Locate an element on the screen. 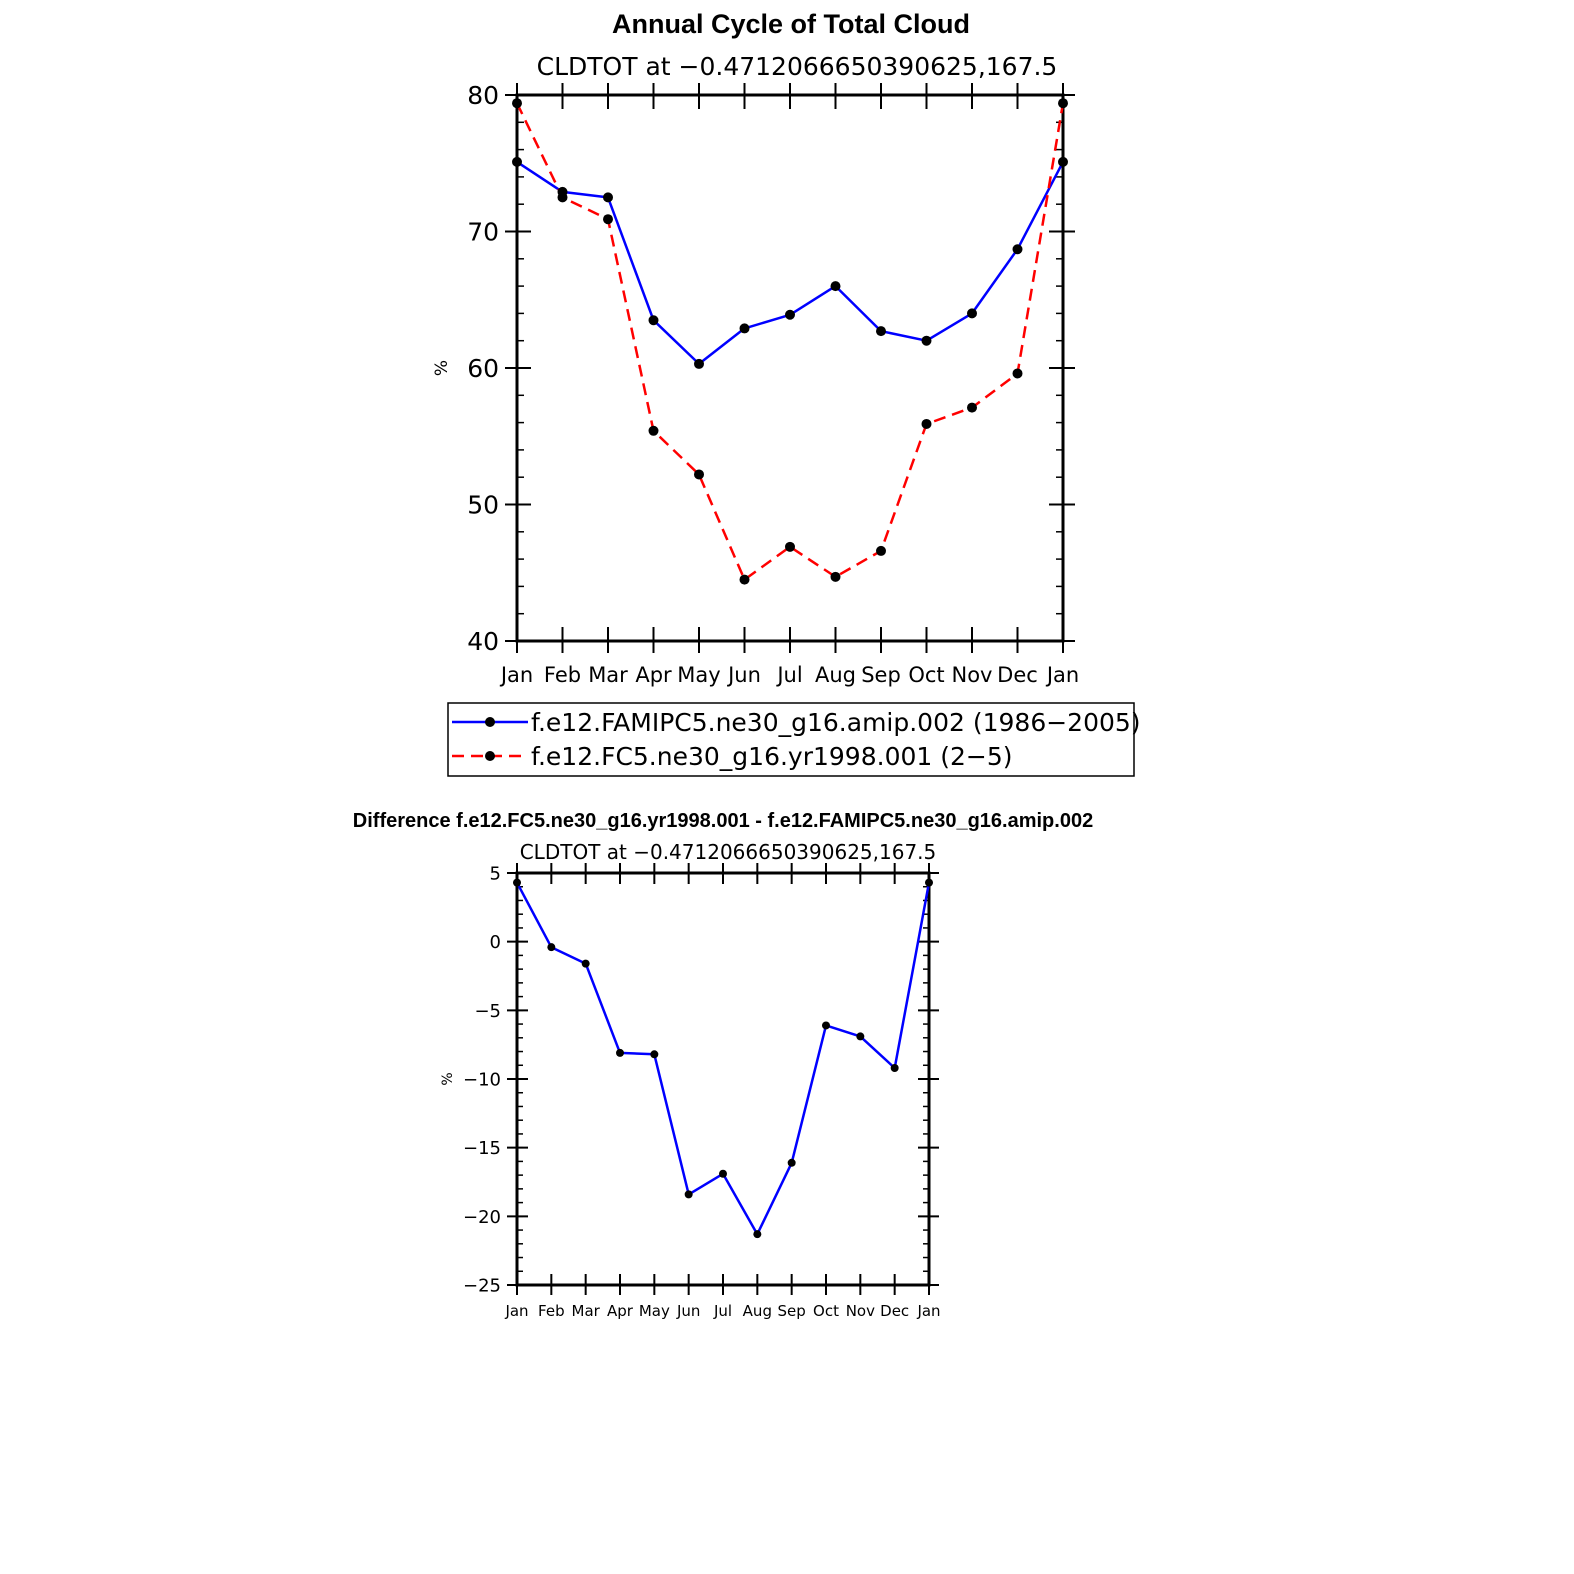  bottom-ytick-label: −10 is located at coordinates (482, 1079).